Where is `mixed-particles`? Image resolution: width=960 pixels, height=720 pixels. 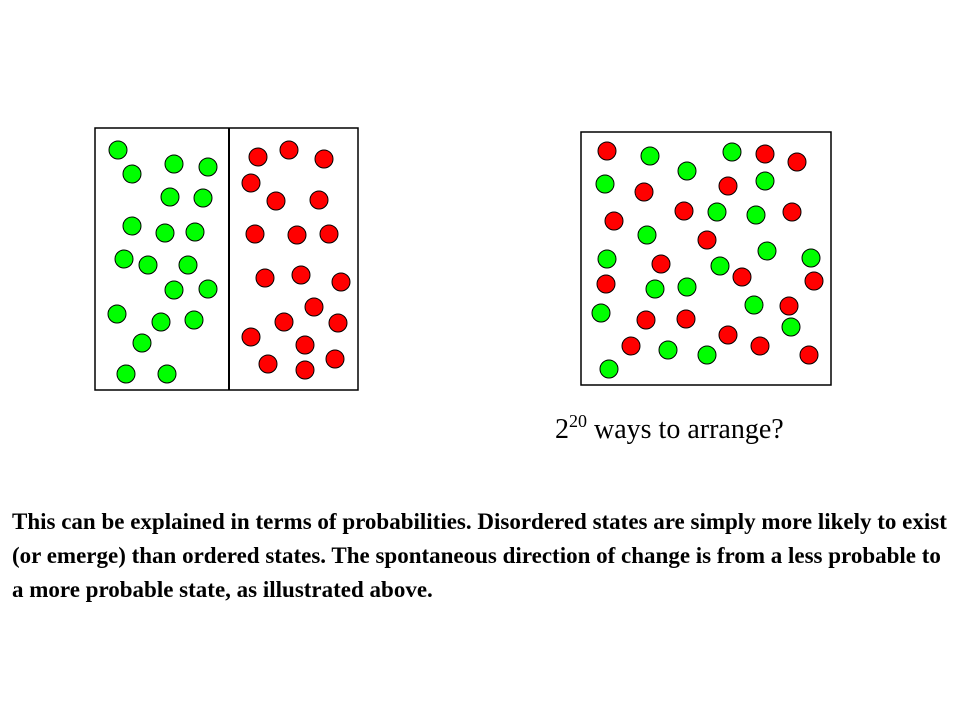 mixed-particles is located at coordinates (707, 260).